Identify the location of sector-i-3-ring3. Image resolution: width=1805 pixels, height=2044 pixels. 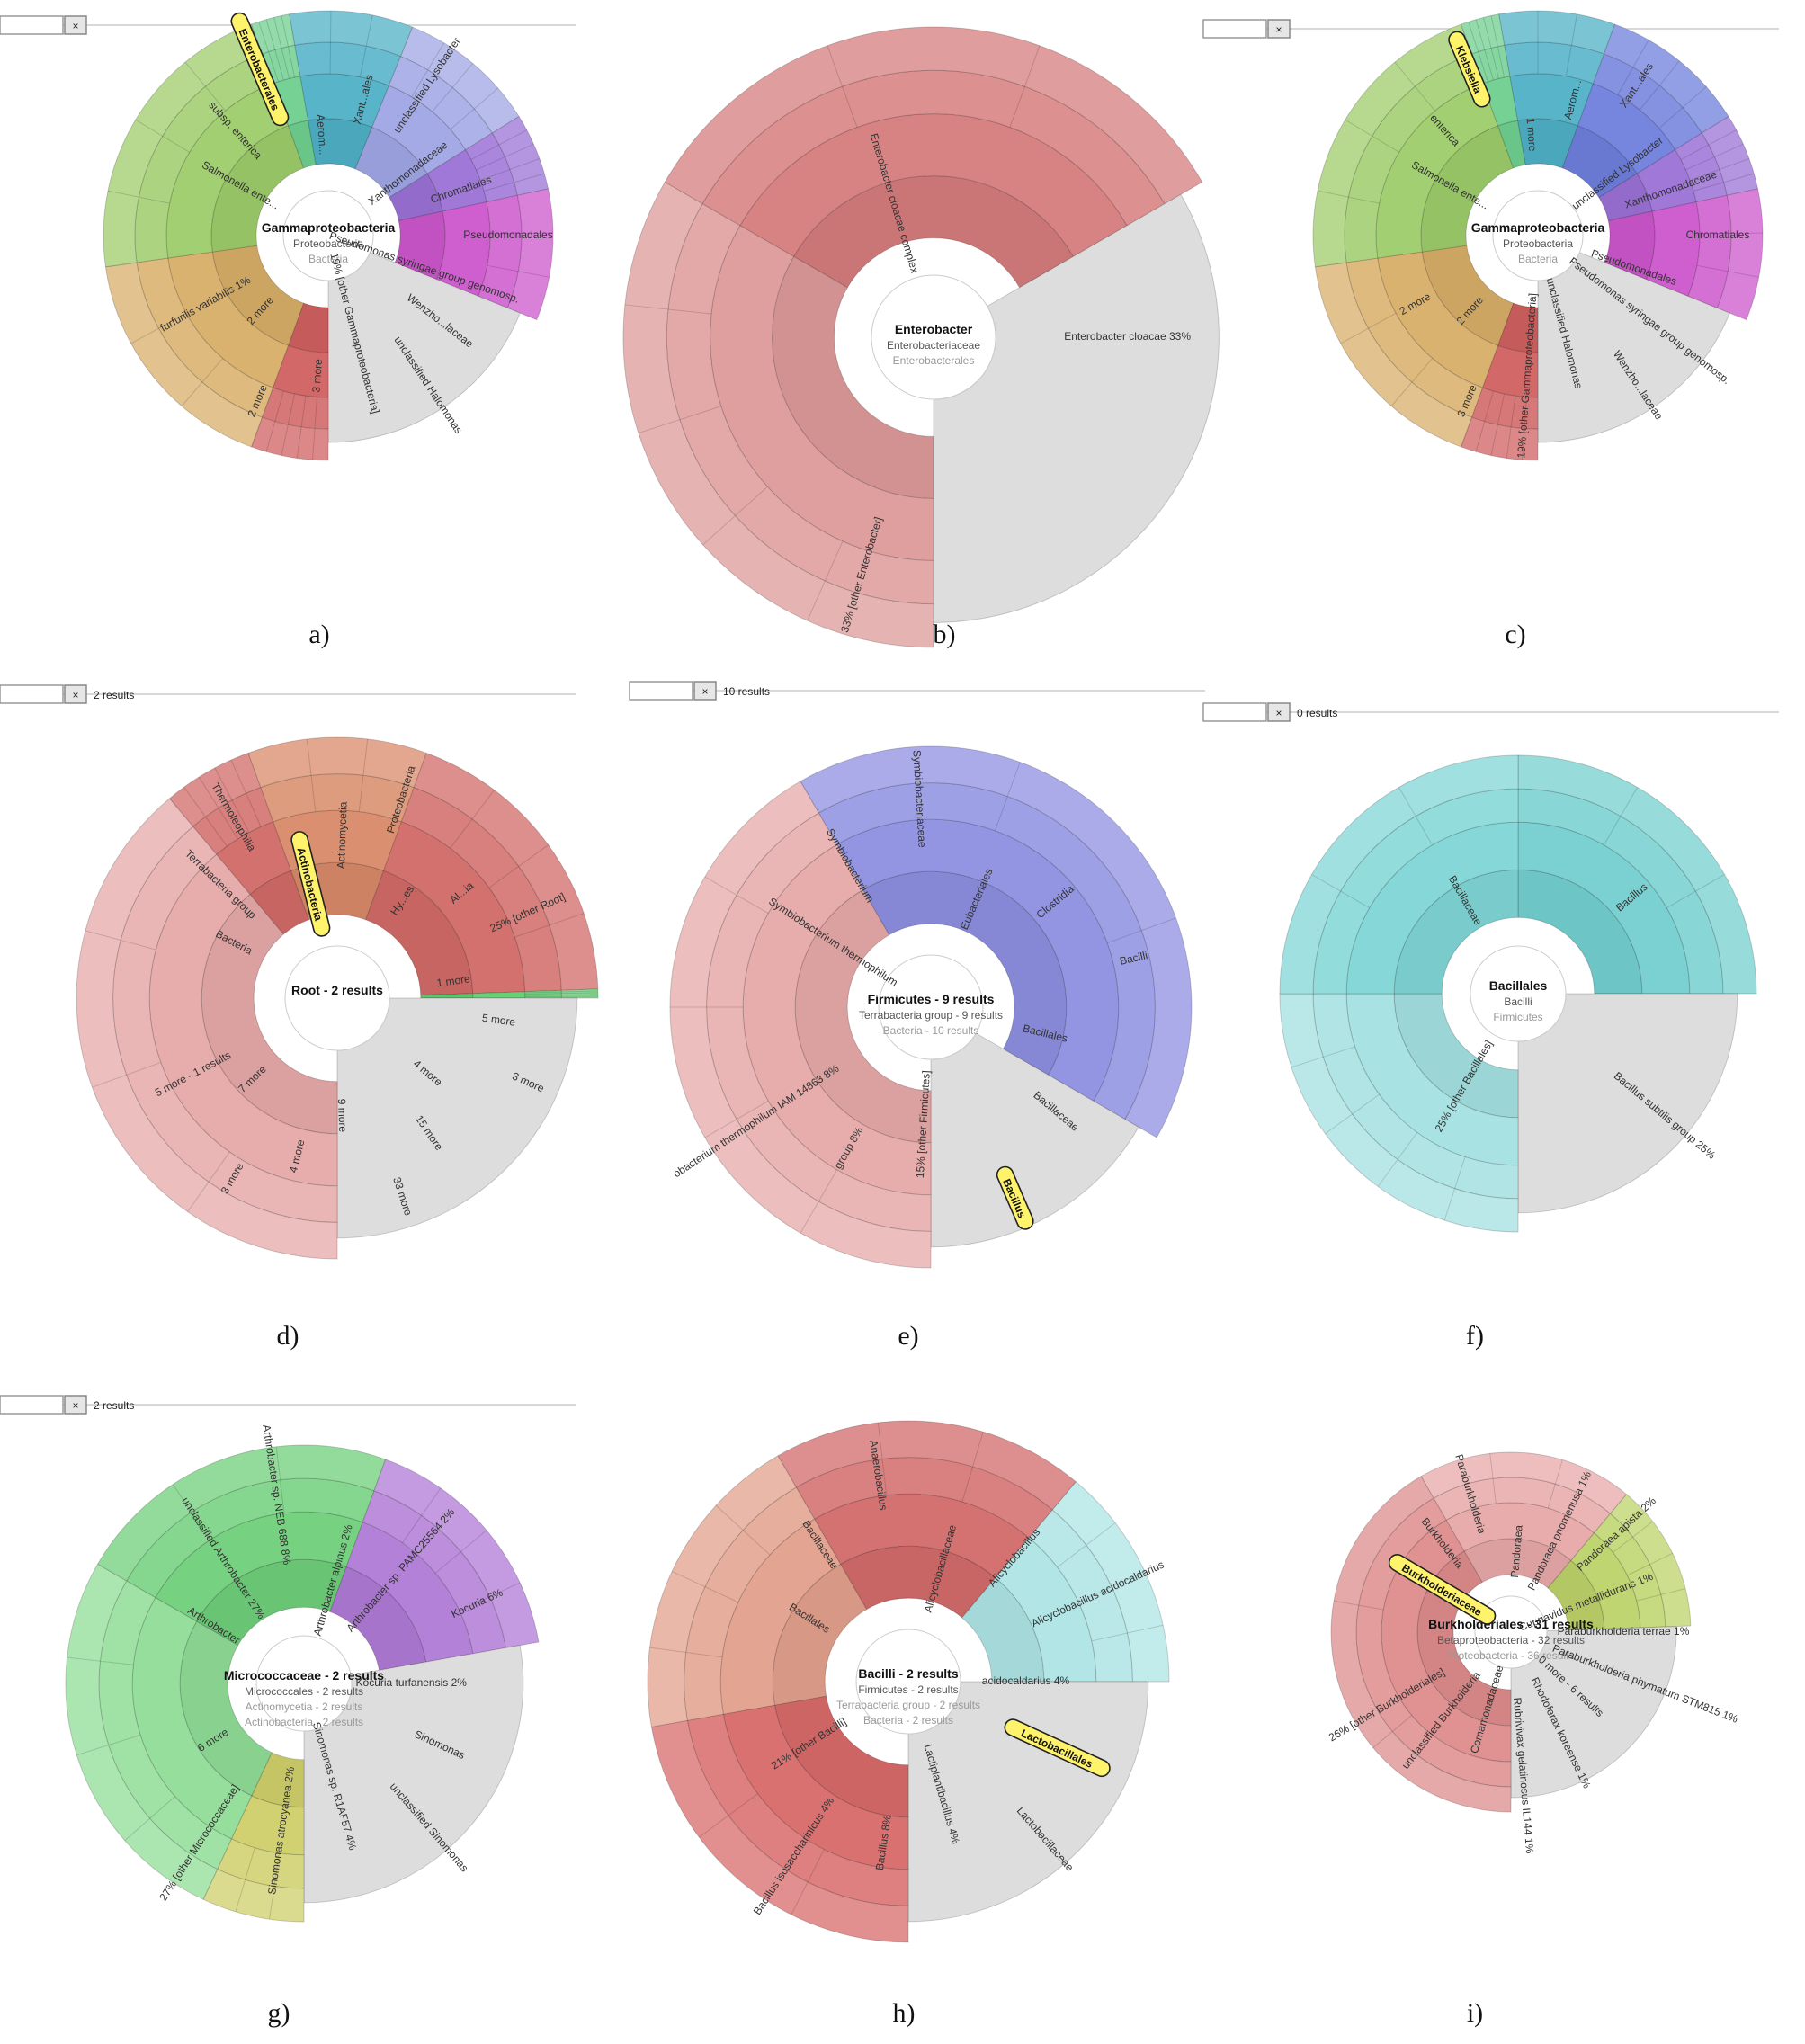
(1421, 1644).